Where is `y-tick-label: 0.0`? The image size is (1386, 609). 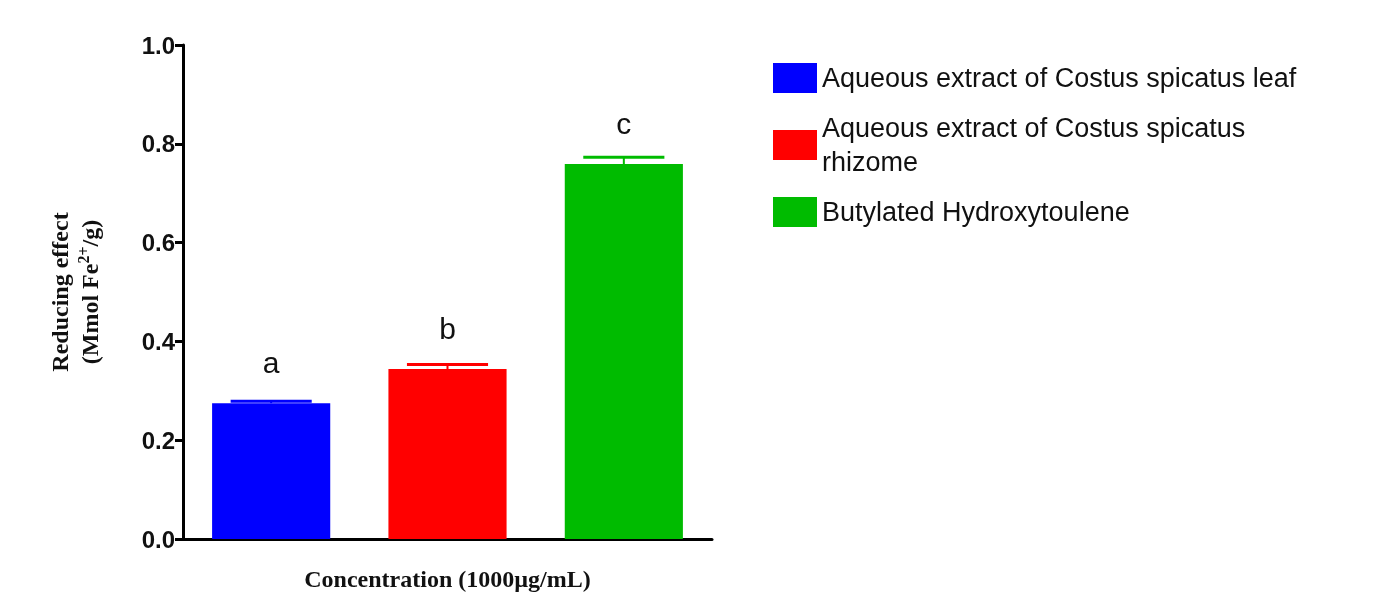
y-tick-label: 0.0 is located at coordinates (158, 539).